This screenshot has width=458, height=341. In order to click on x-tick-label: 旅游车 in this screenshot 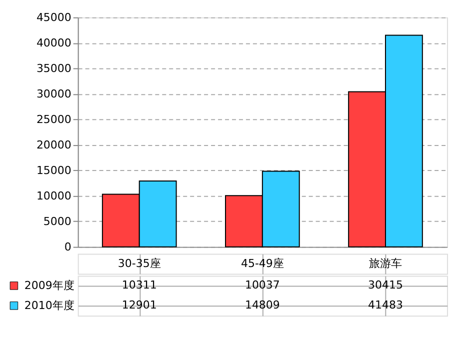, I will do `click(385, 263)`.